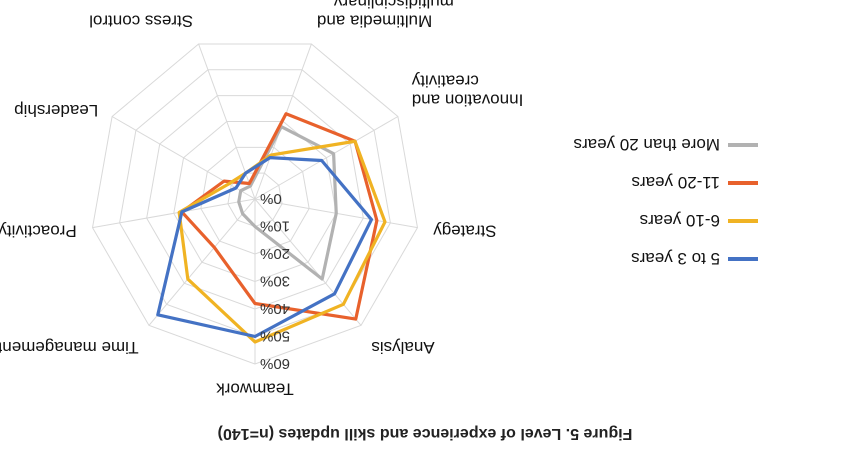 The image size is (850, 469). Describe the element at coordinates (374, 21) in the screenshot. I see `axis-label: Multimedia and` at that location.